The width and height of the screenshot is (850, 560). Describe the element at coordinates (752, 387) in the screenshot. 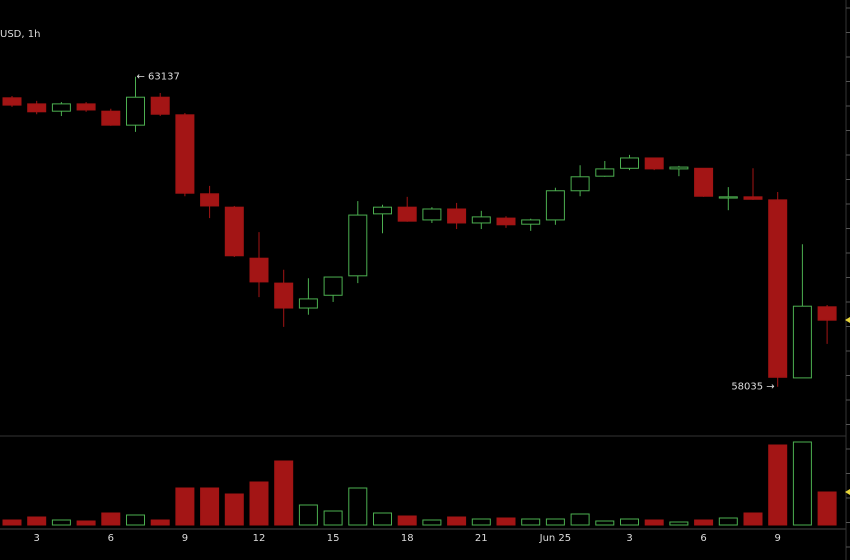

I see `low-annotation: 58035 →` at that location.